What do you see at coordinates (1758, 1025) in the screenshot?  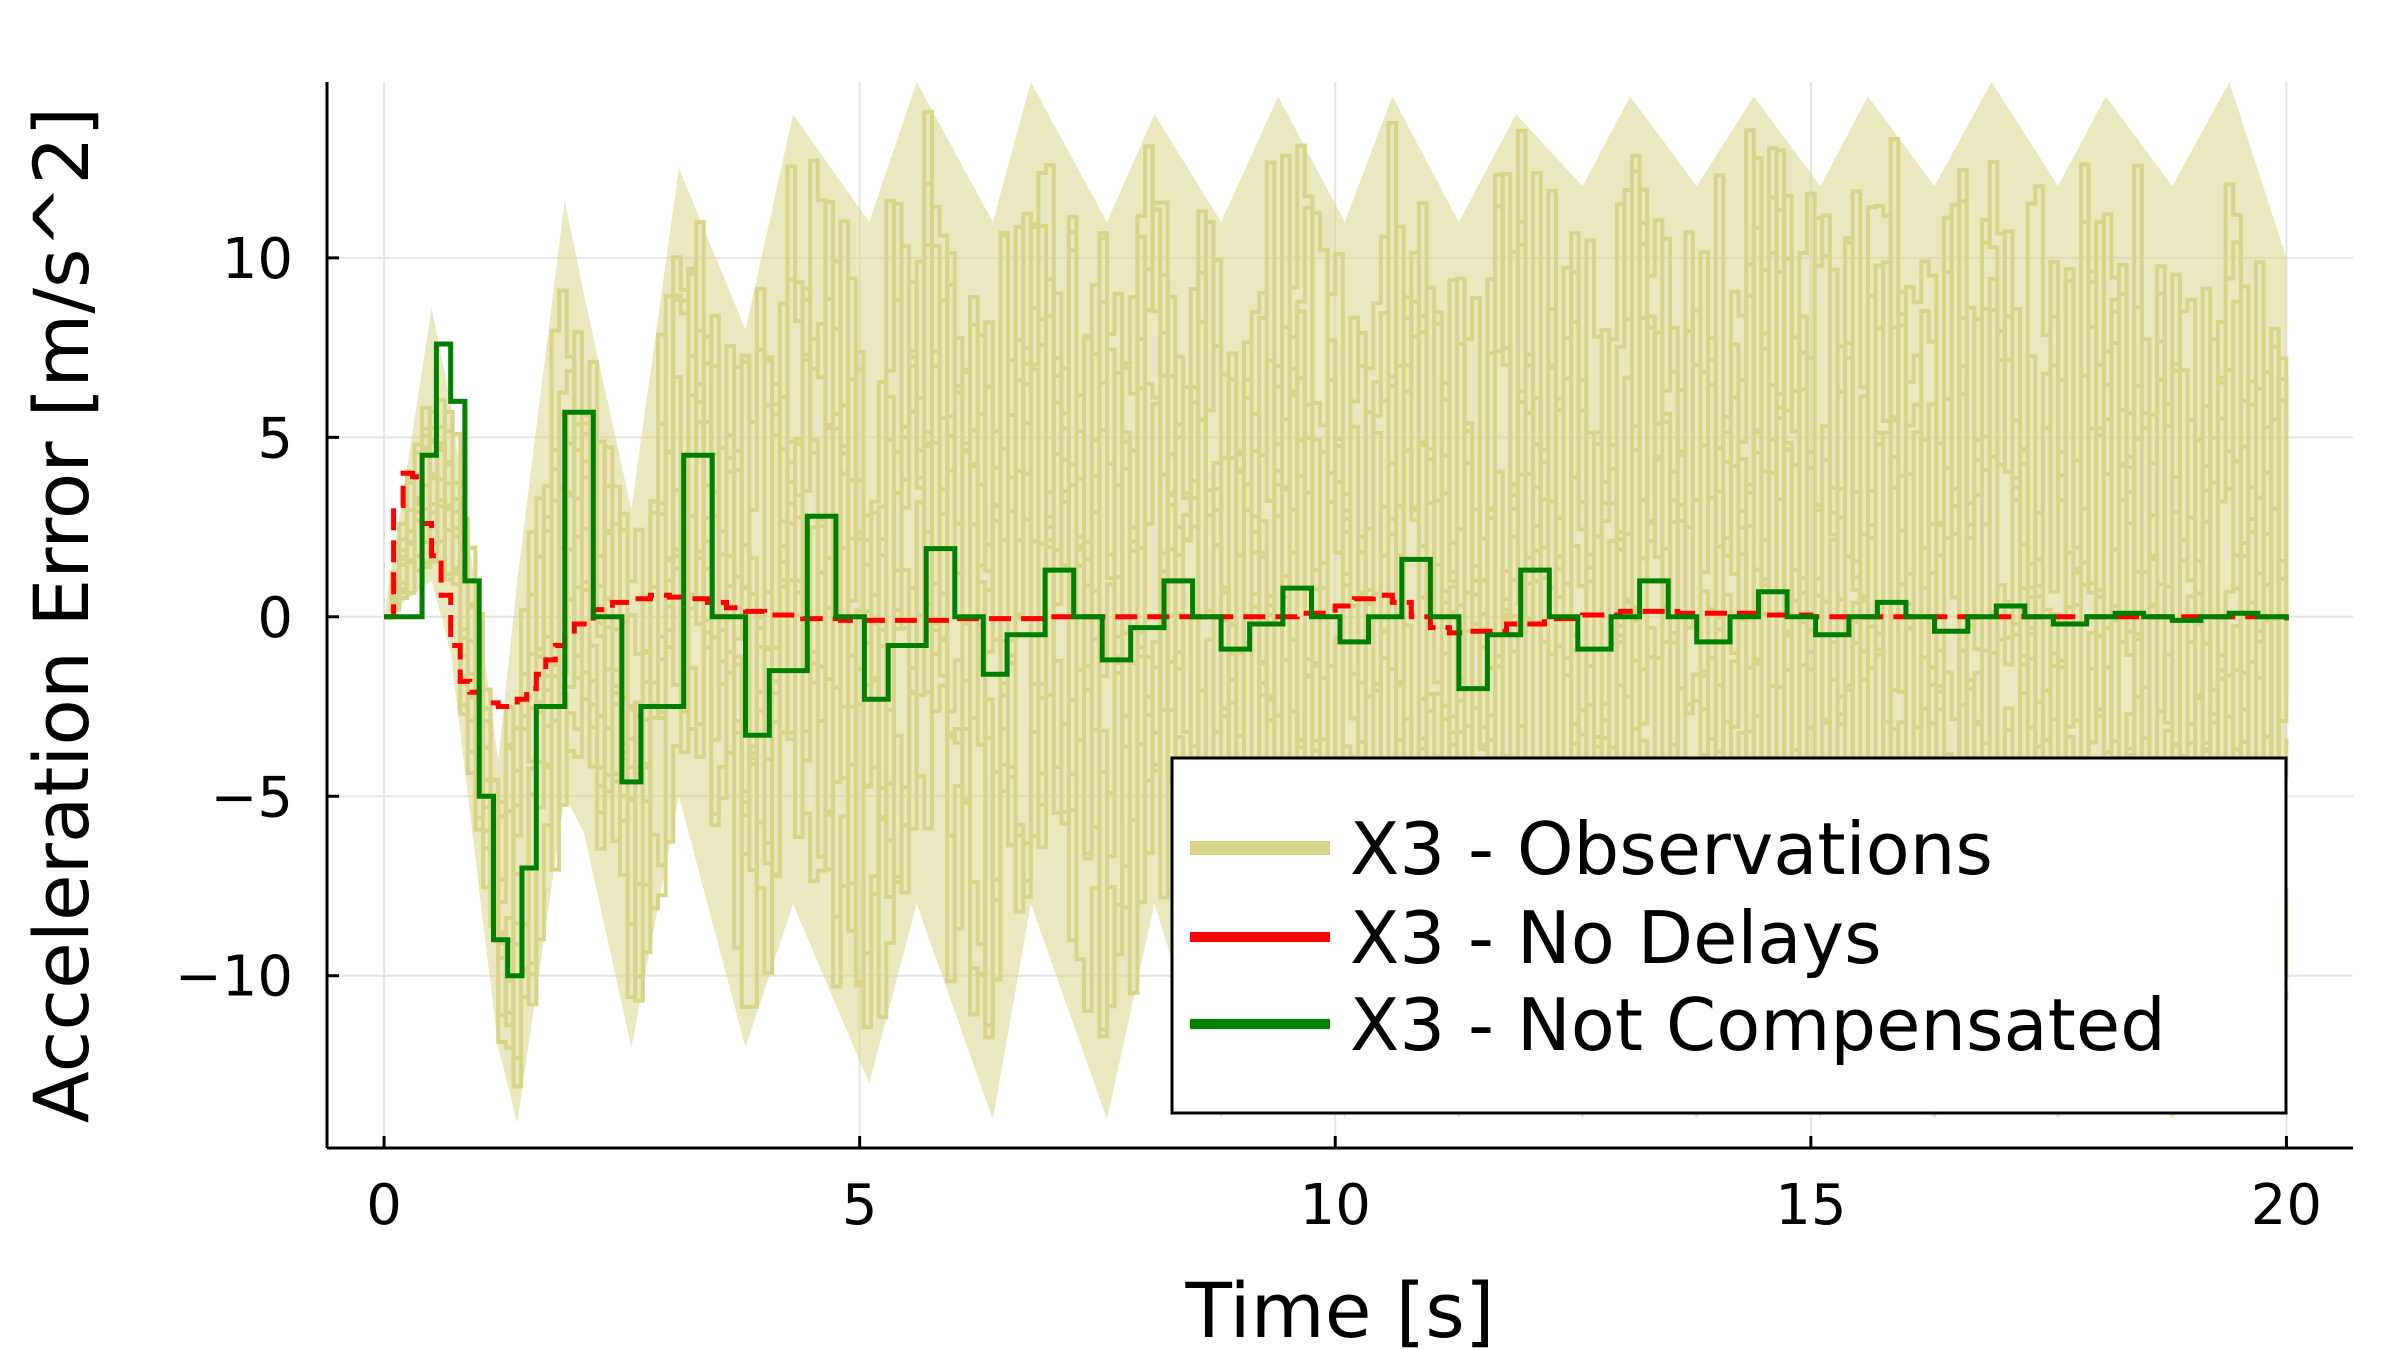 I see `legend-label-not-compensated: X3 - Not Compensated` at bounding box center [1758, 1025].